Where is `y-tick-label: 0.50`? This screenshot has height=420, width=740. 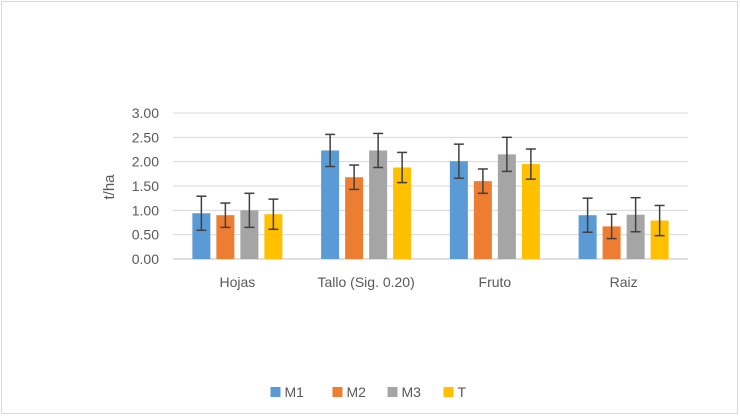 y-tick-label: 0.50 is located at coordinates (145, 235).